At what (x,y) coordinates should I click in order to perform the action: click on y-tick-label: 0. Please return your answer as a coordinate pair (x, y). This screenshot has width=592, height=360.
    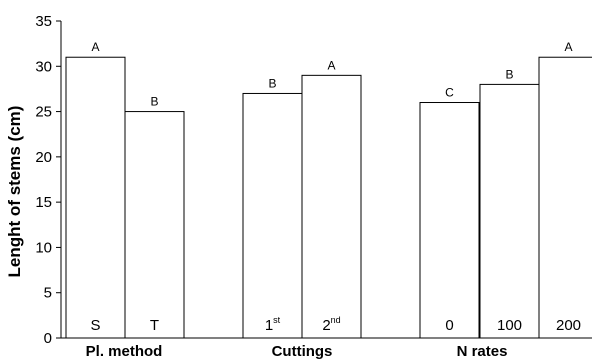
    Looking at the image, I should click on (48, 338).